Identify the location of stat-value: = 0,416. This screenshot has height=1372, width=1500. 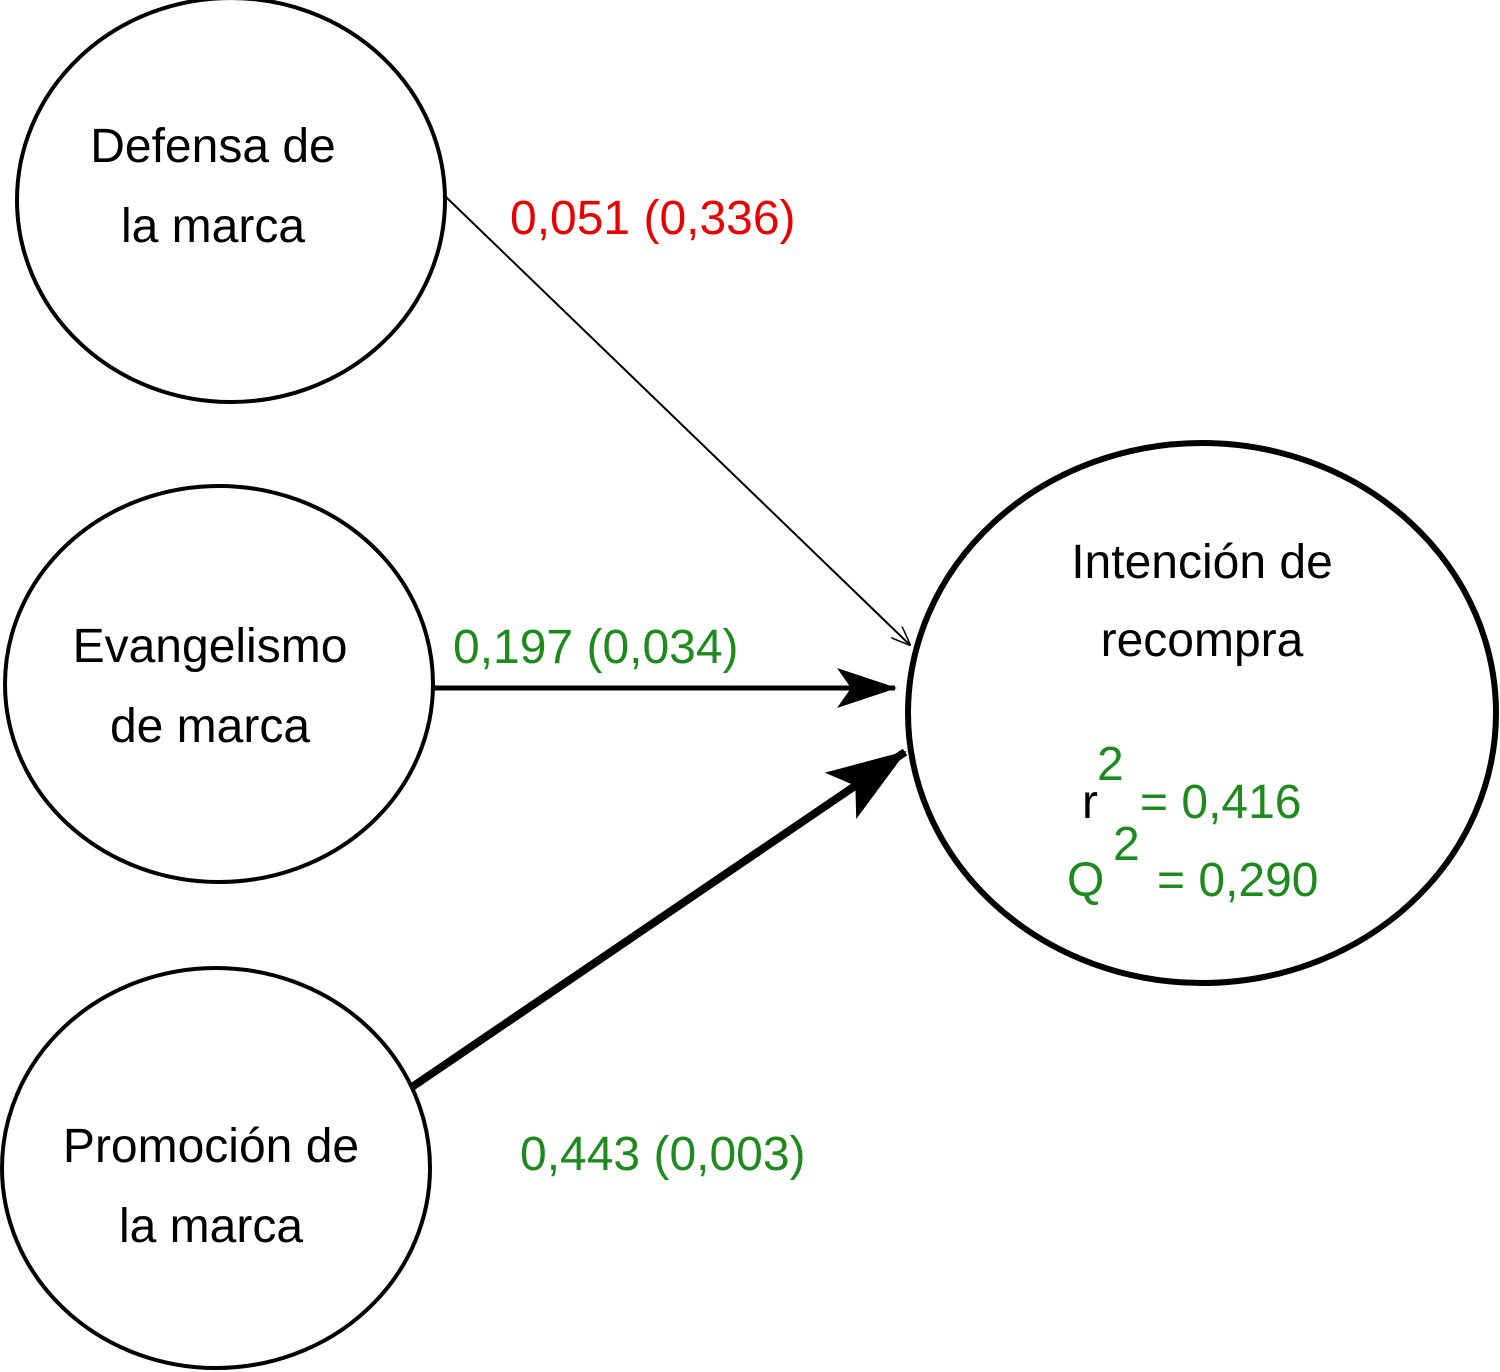
(1220, 802).